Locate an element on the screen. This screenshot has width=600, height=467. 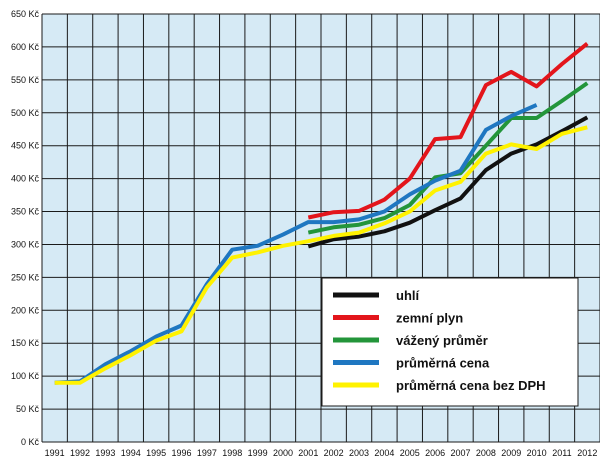
x-tick-label: 2012 is located at coordinates (587, 453).